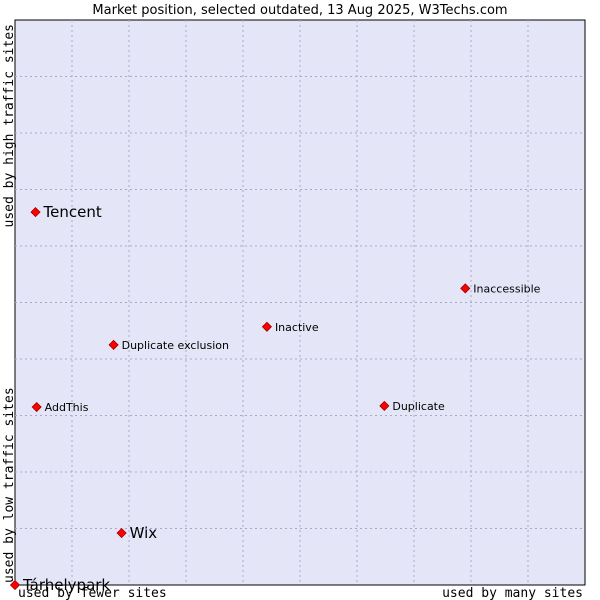 The width and height of the screenshot is (600, 600). I want to click on point-label: AddThis, so click(67, 407).